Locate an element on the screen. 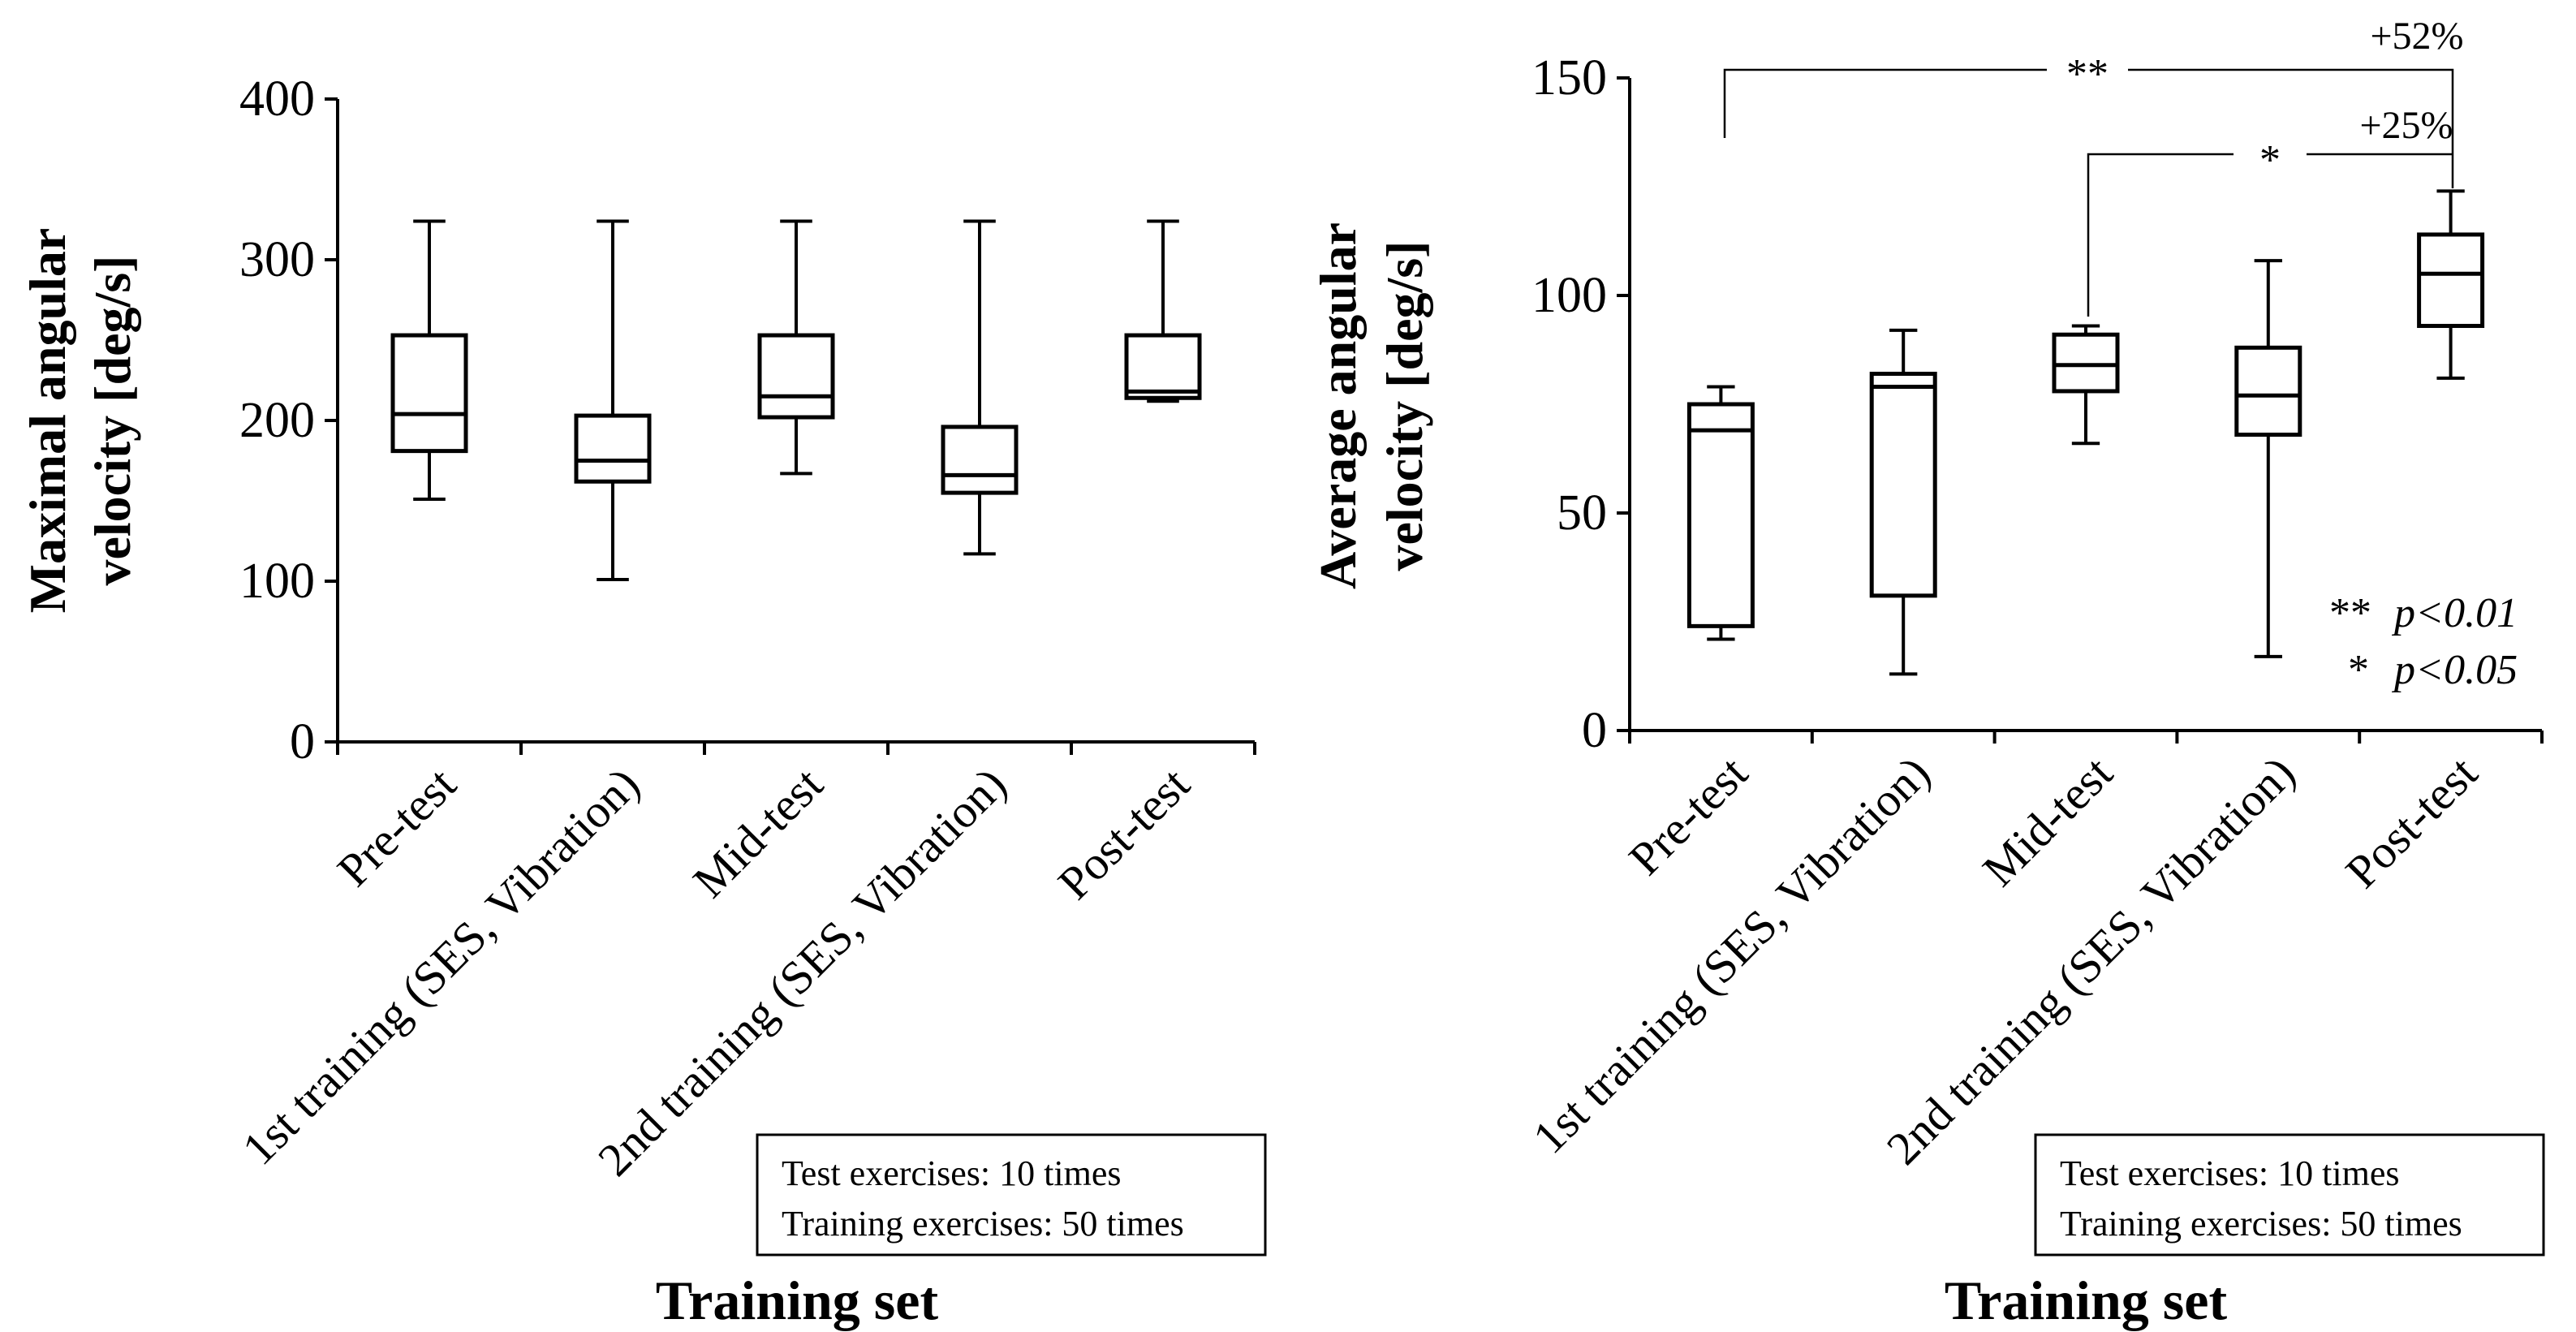 This screenshot has width=2576, height=1332. right-y-tick-label: 100 is located at coordinates (1569, 295).